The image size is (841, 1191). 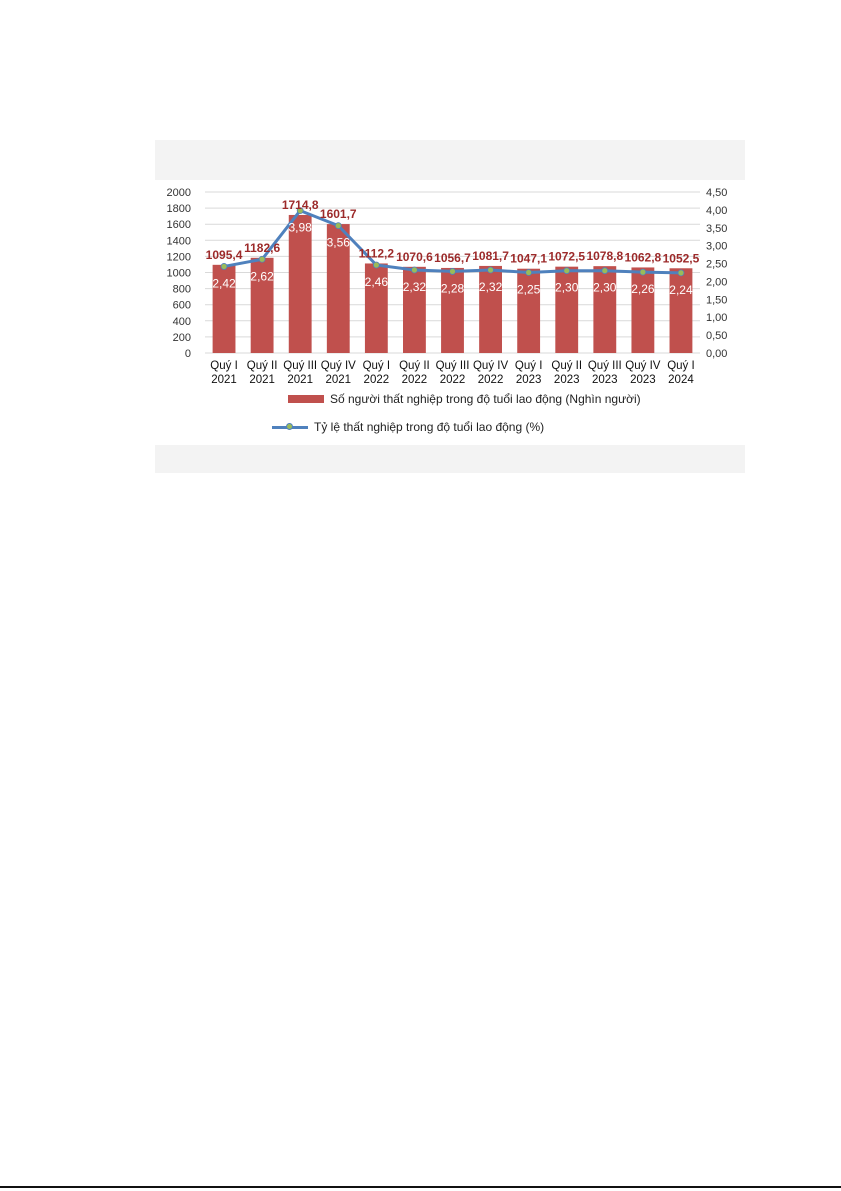 I want to click on x-tick-label: 2024, so click(x=681, y=380).